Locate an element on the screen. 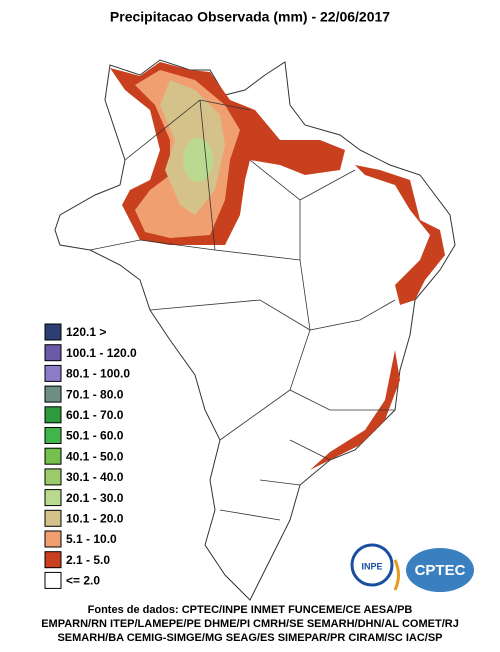 The height and width of the screenshot is (652, 500). cptec-logo is located at coordinates (440, 570).